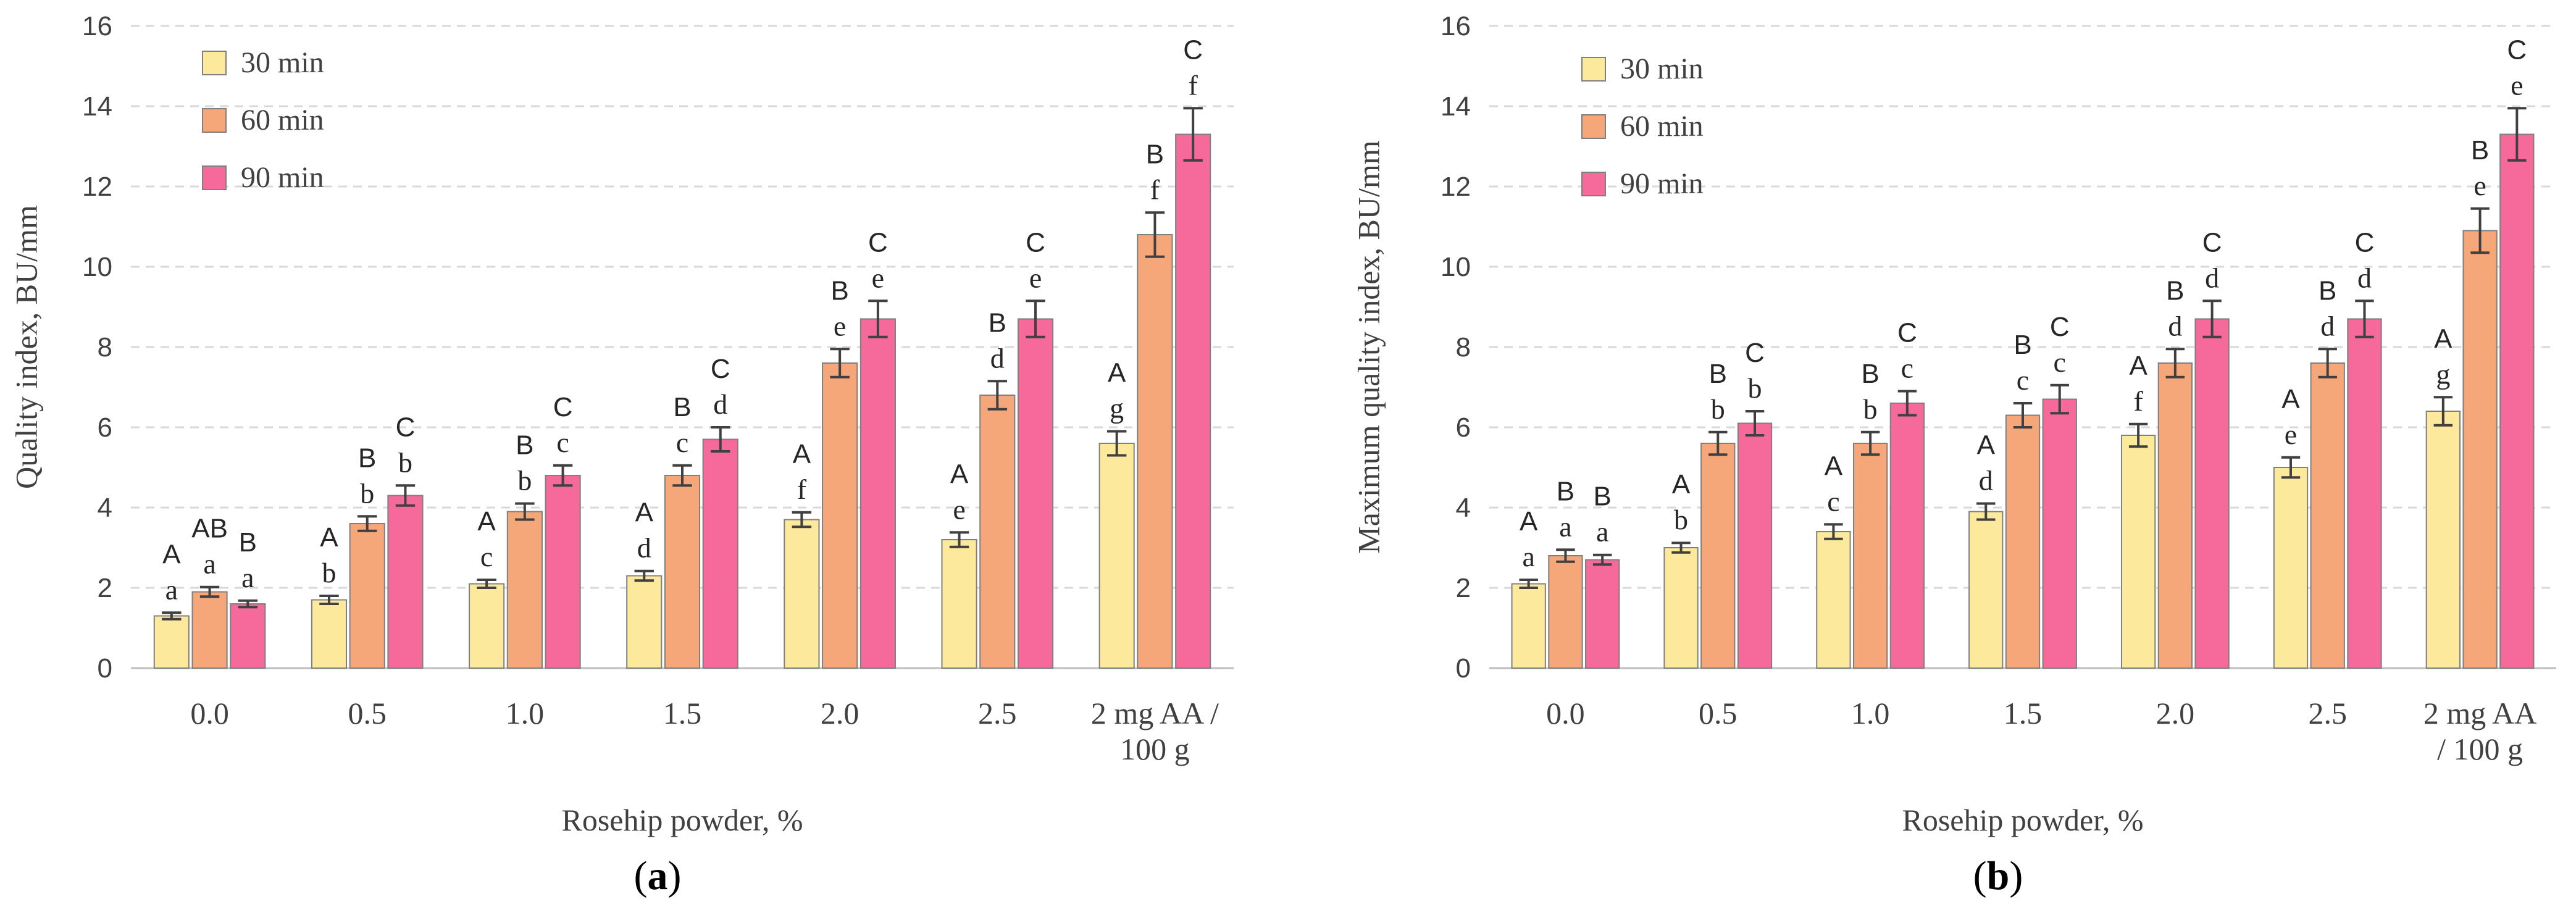  What do you see at coordinates (209, 529) in the screenshot?
I see `significance-upper: AB` at bounding box center [209, 529].